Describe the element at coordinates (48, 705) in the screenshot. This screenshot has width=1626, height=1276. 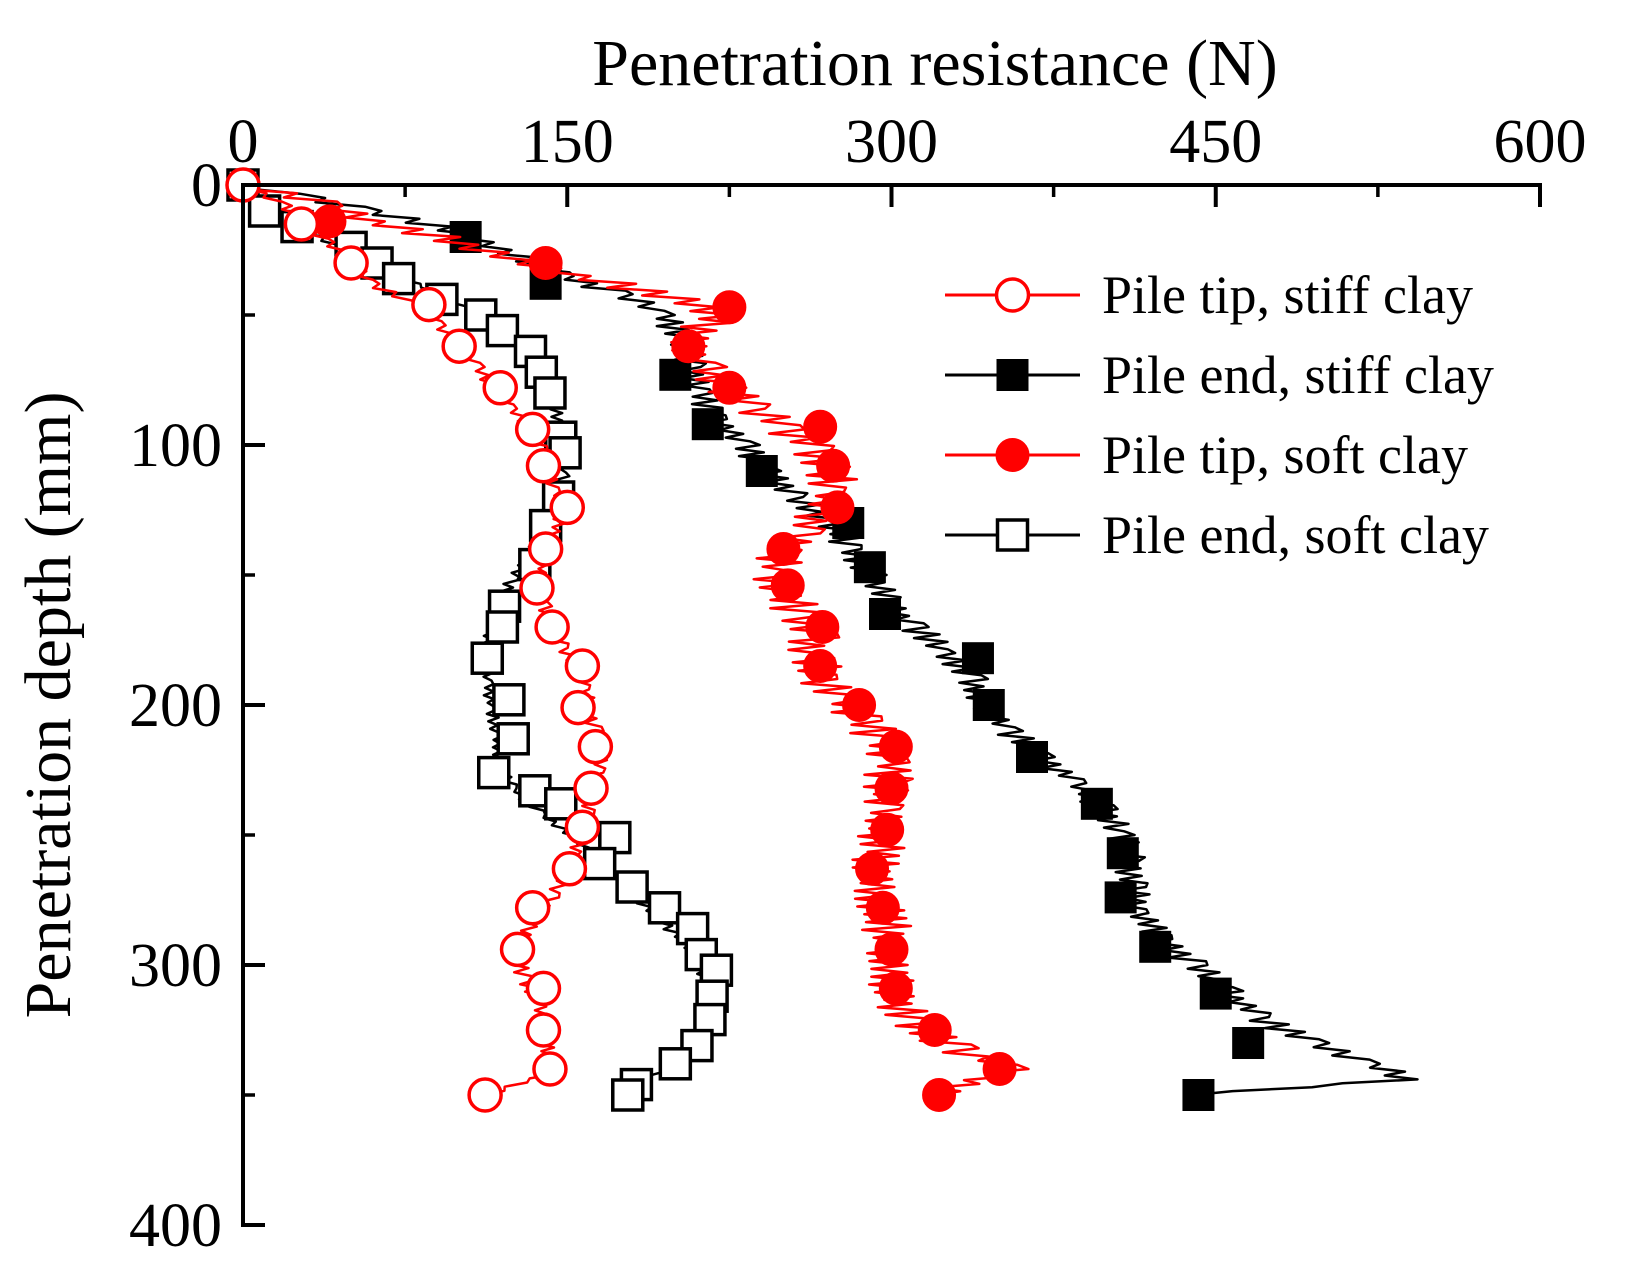
I see `y-axis-title: Penetration depth (mm)` at that location.